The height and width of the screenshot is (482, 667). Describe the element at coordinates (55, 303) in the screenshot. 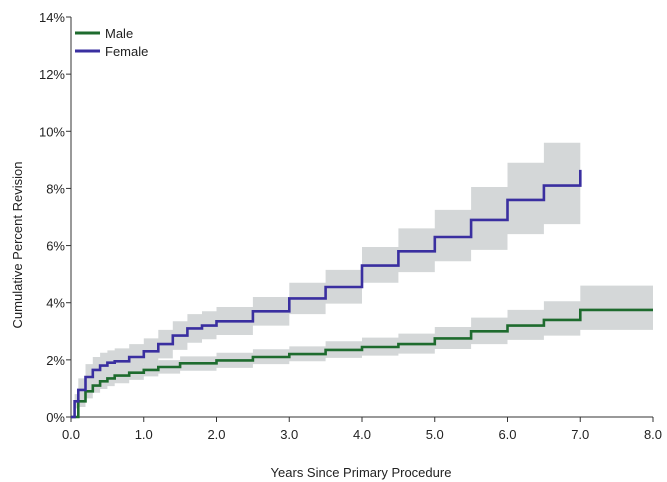

I see `y-tick-label: 4%` at that location.